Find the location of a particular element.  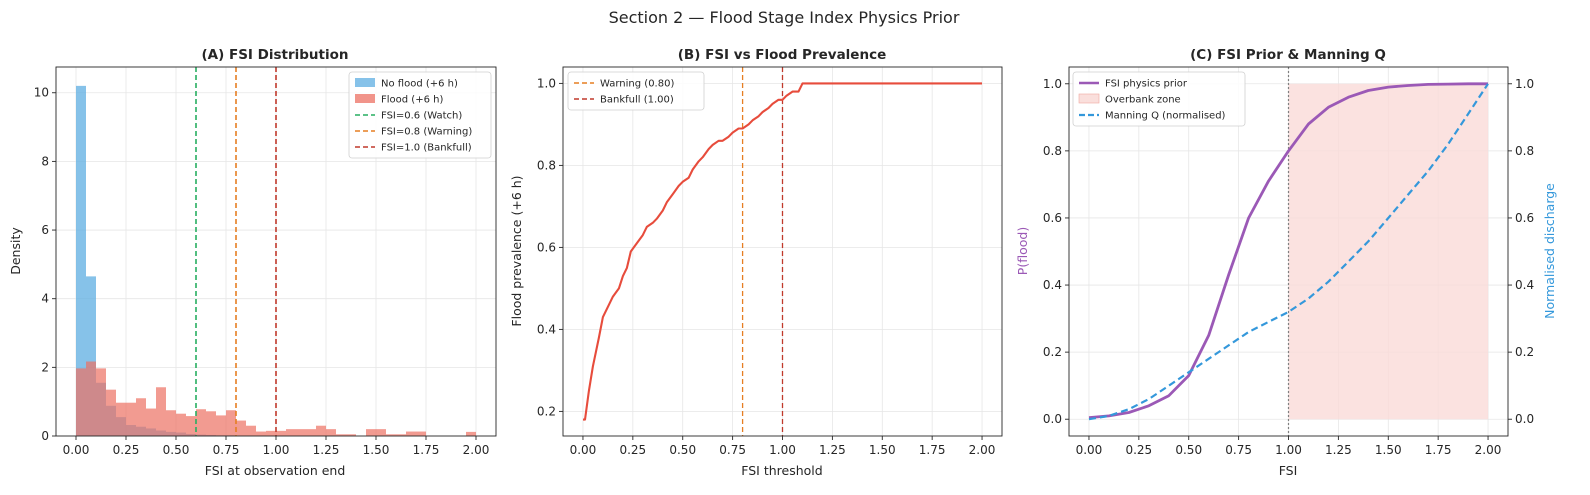

panel-c-ylabel: P(flood) is located at coordinates (1022, 251).